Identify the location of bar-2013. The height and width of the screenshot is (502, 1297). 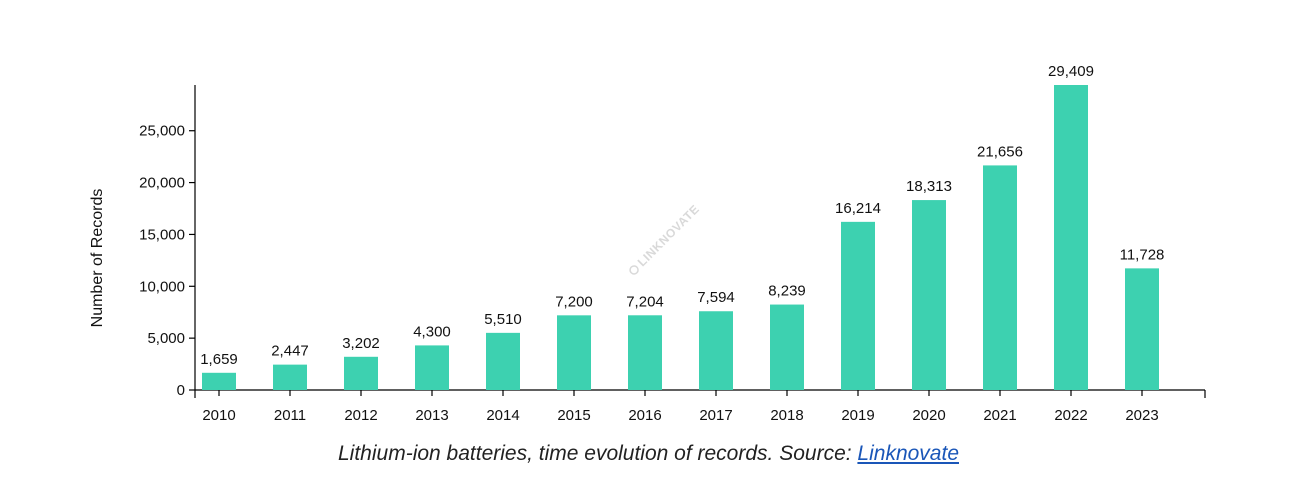
(432, 367).